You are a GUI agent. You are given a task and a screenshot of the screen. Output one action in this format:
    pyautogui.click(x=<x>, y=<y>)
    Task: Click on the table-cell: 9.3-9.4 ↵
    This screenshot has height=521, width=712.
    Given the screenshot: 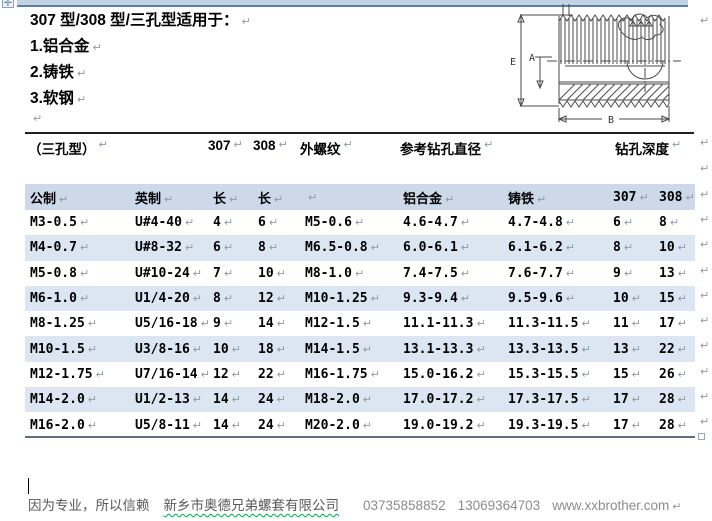 What is the action you would take?
    pyautogui.click(x=437, y=299)
    